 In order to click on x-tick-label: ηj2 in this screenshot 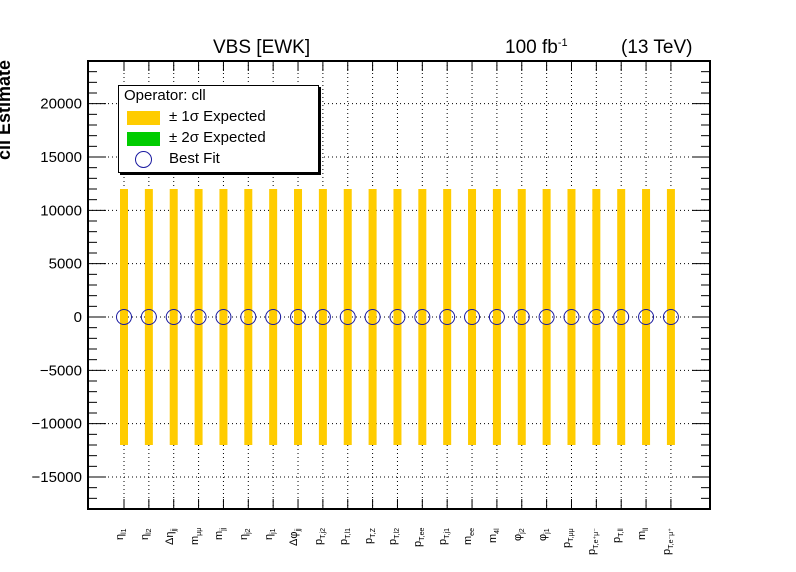, I will do `click(245, 534)`.